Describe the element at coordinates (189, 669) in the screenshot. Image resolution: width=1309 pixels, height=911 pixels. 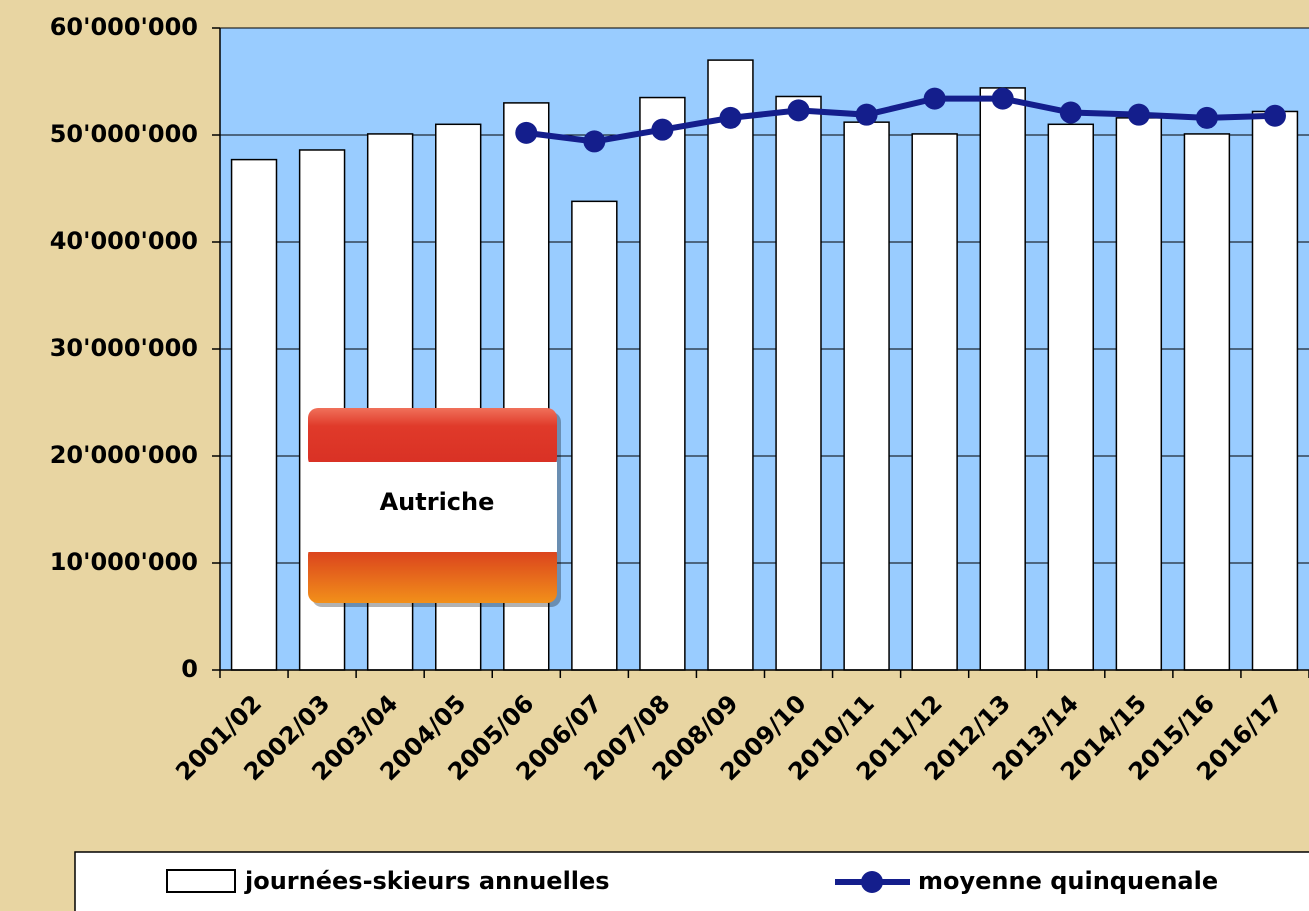
I see `y-tick-label: 0` at that location.